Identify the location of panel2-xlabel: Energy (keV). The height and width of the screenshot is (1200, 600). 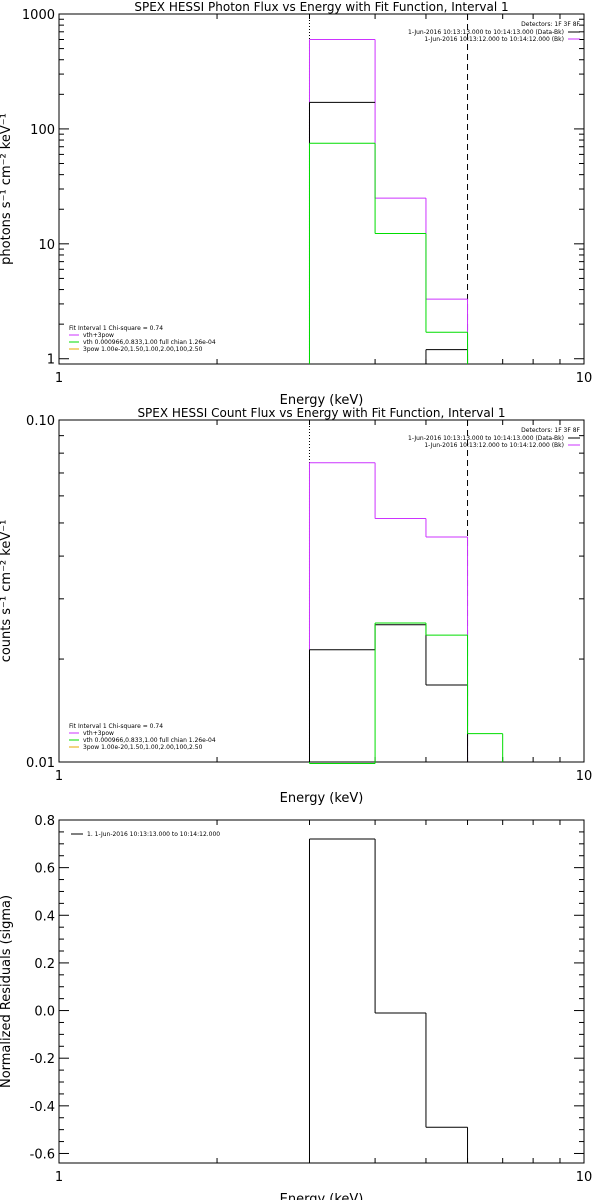
(322, 798).